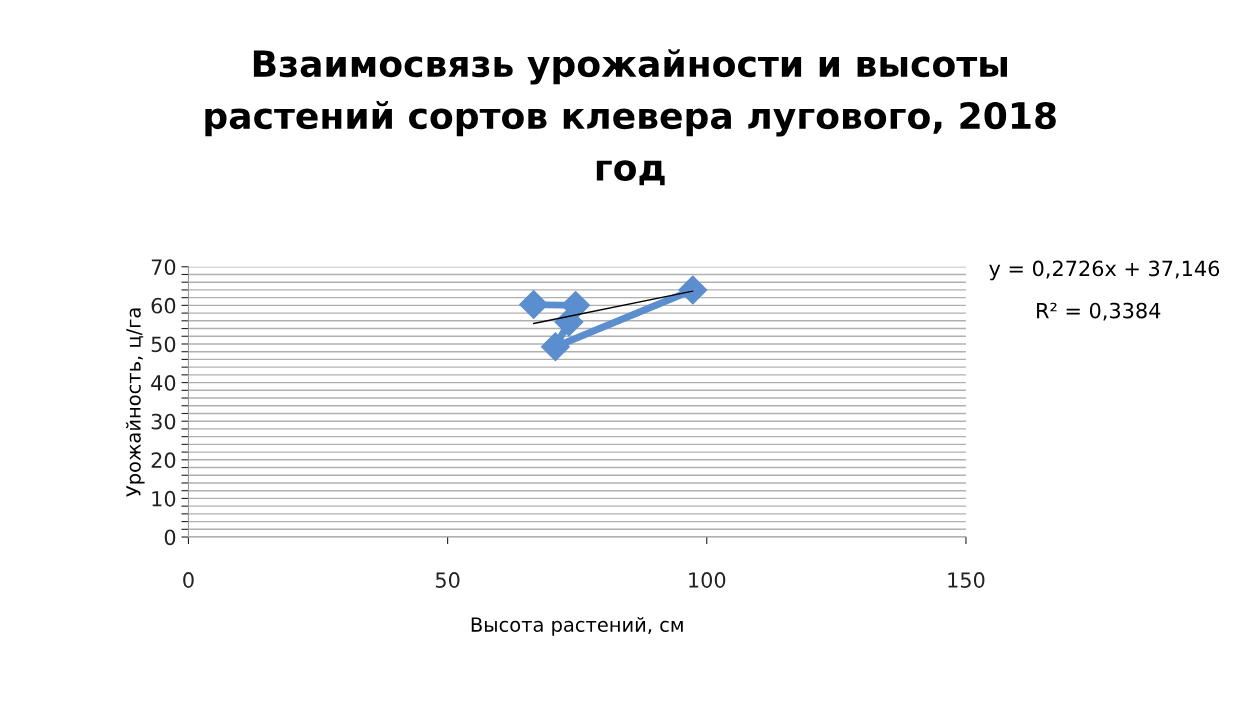  What do you see at coordinates (135, 402) in the screenshot?
I see `y-axis-title: Урожайность, ц/га` at bounding box center [135, 402].